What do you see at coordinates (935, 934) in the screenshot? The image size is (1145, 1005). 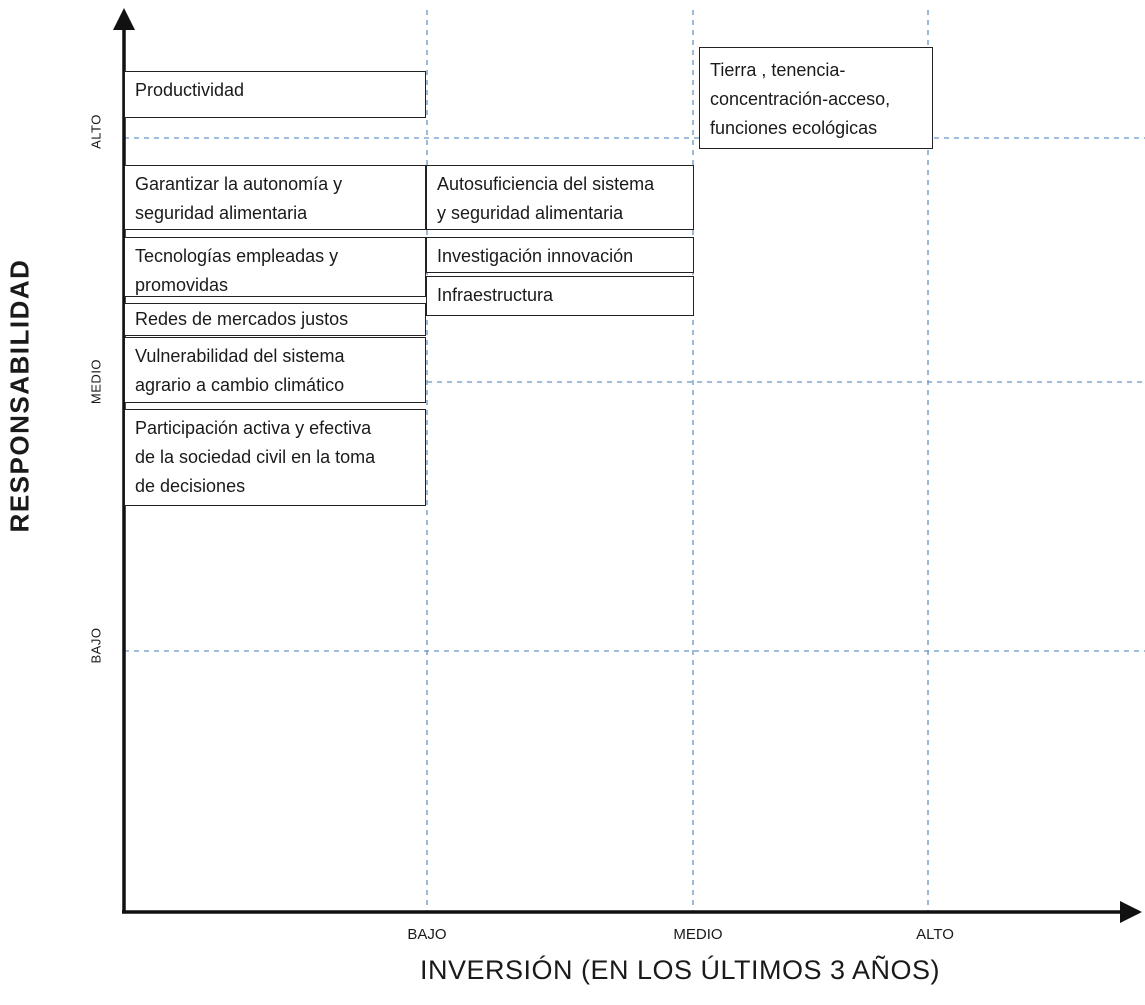 I see `x-level-alto: ALTO` at bounding box center [935, 934].